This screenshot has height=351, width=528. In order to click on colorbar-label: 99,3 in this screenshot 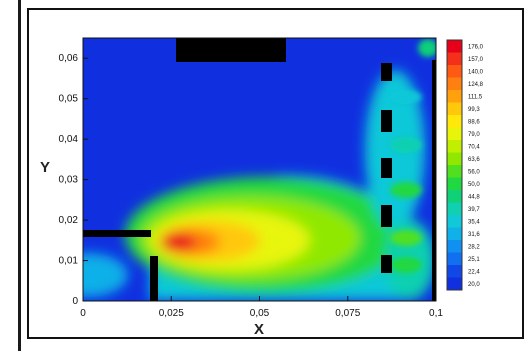, I will do `click(474, 110)`.